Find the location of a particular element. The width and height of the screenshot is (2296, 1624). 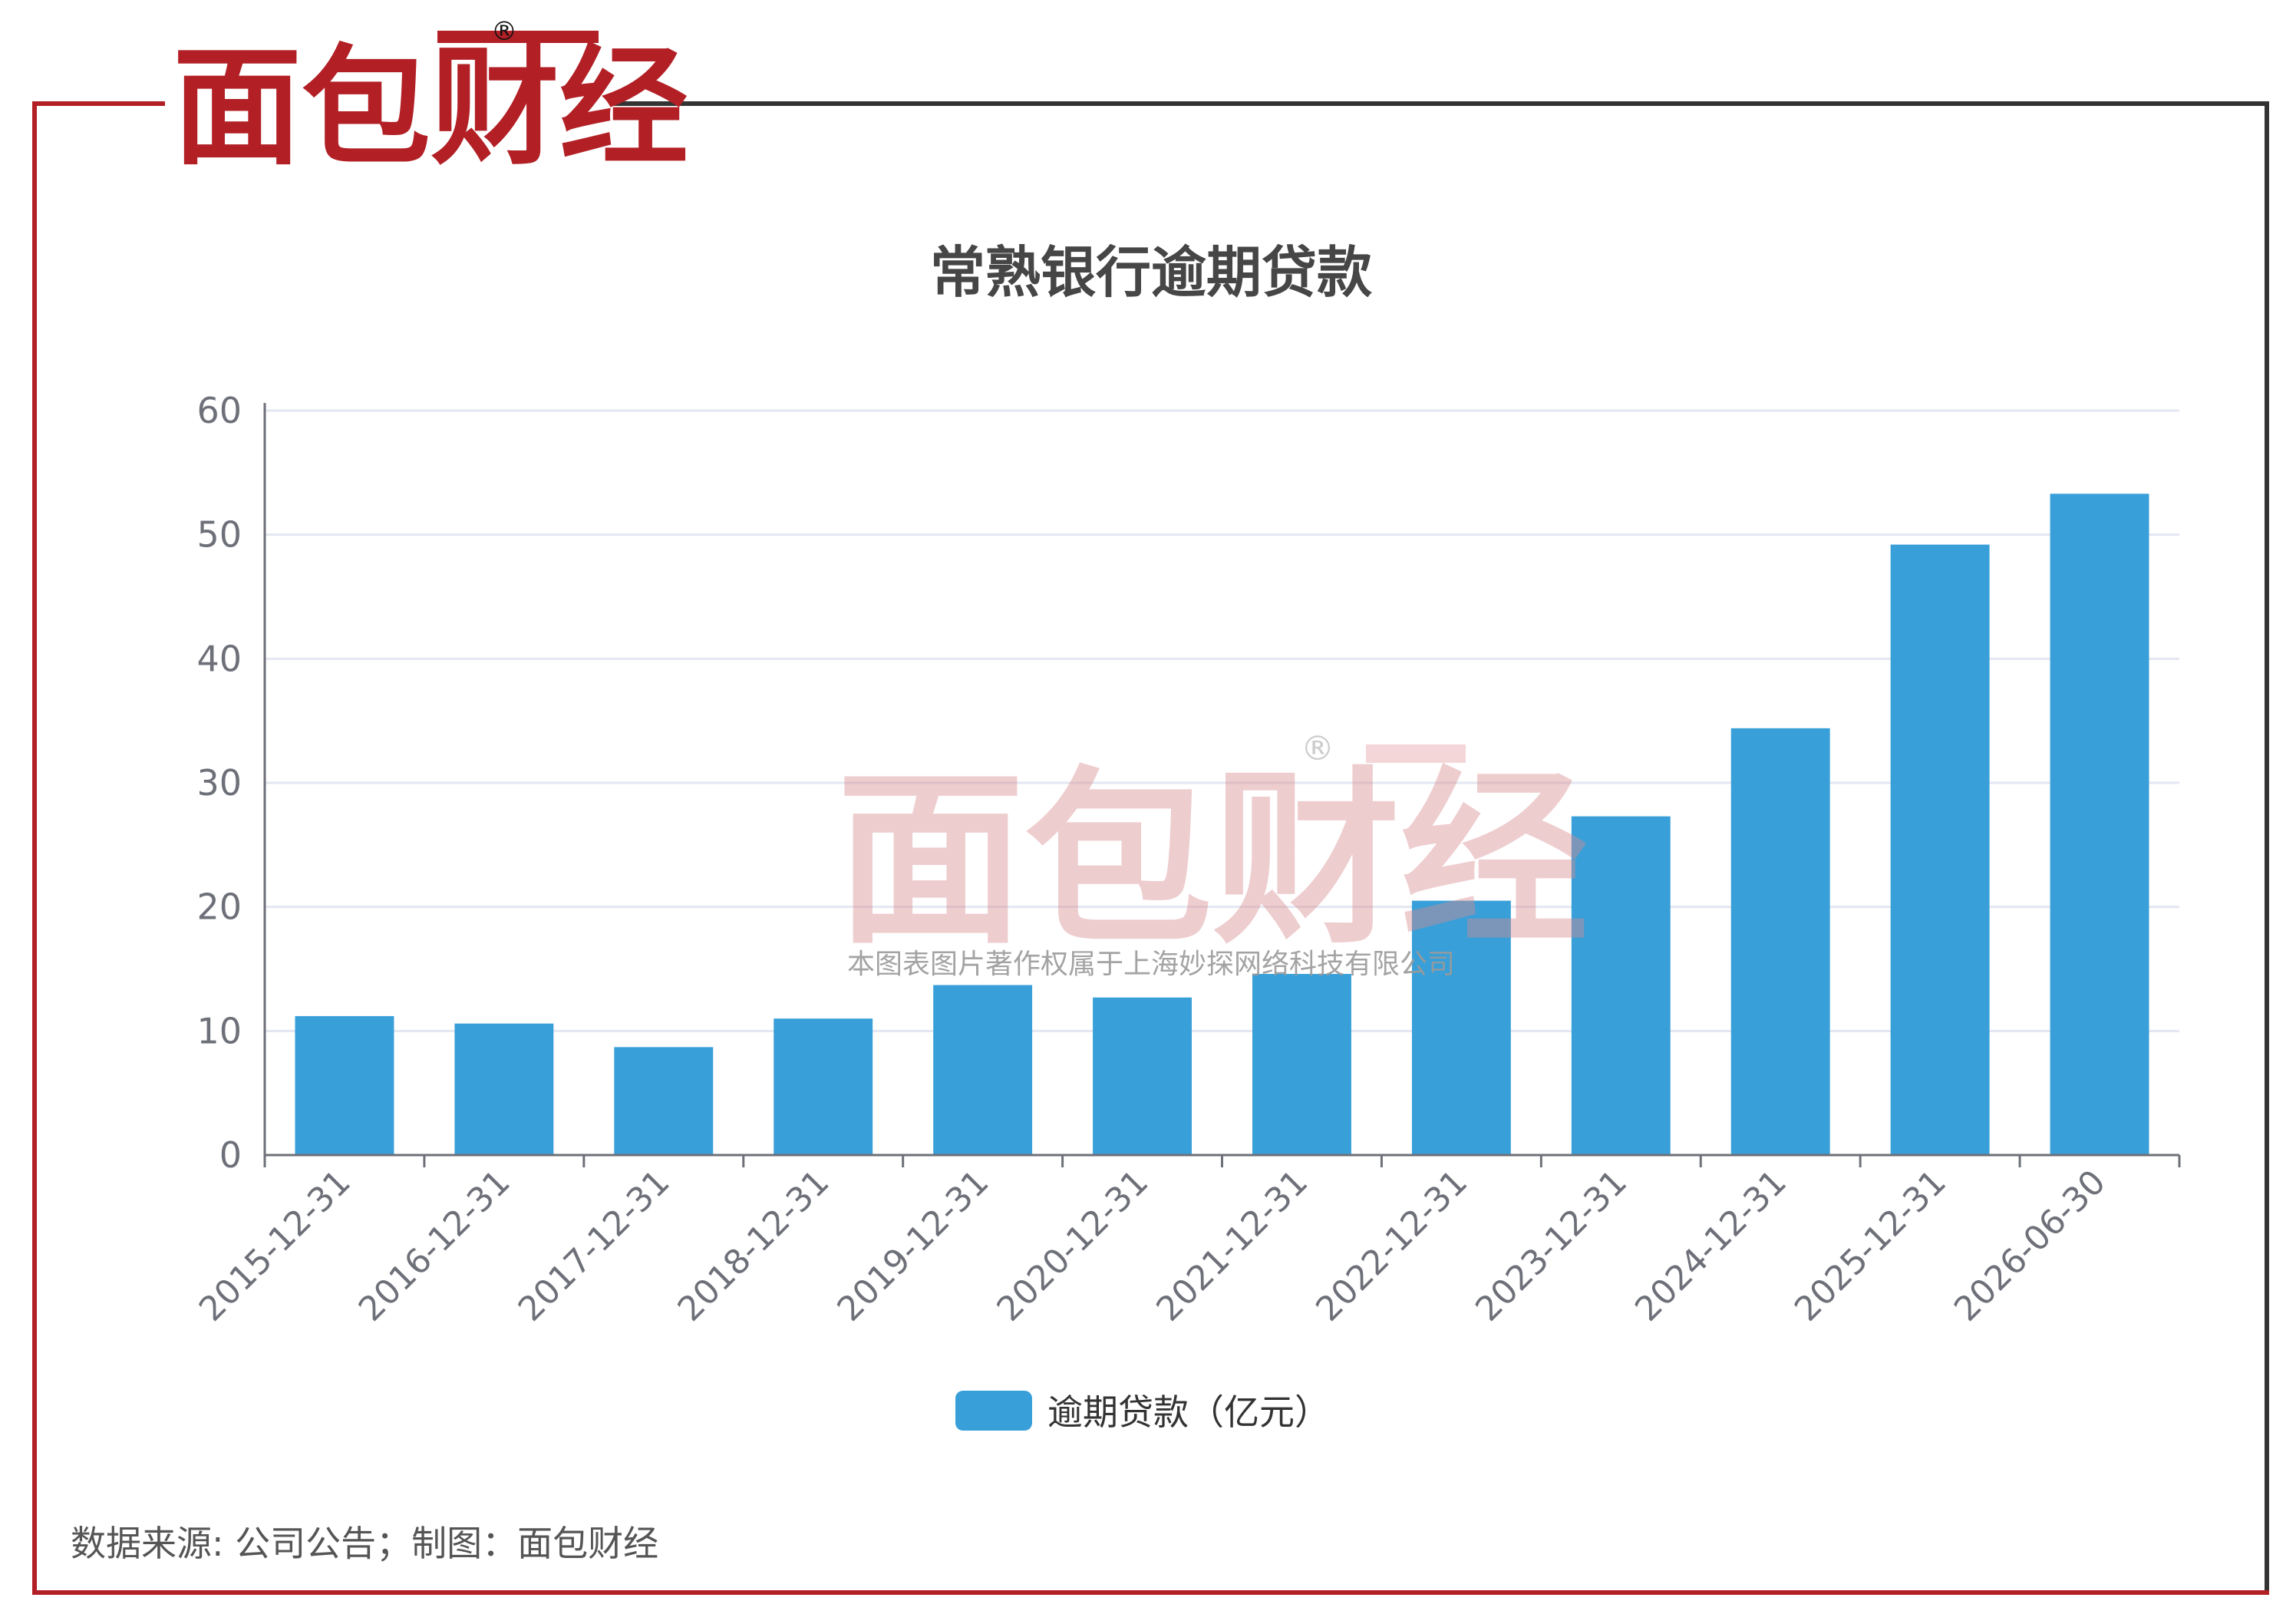

logo-accent-bar is located at coordinates (518, 37).